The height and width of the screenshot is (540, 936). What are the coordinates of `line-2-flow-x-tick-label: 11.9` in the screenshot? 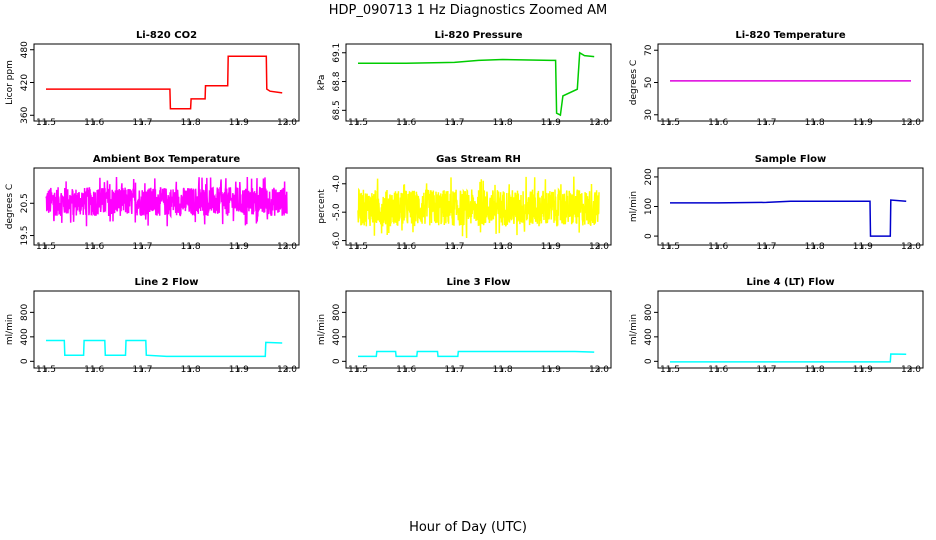 It's located at (239, 370).